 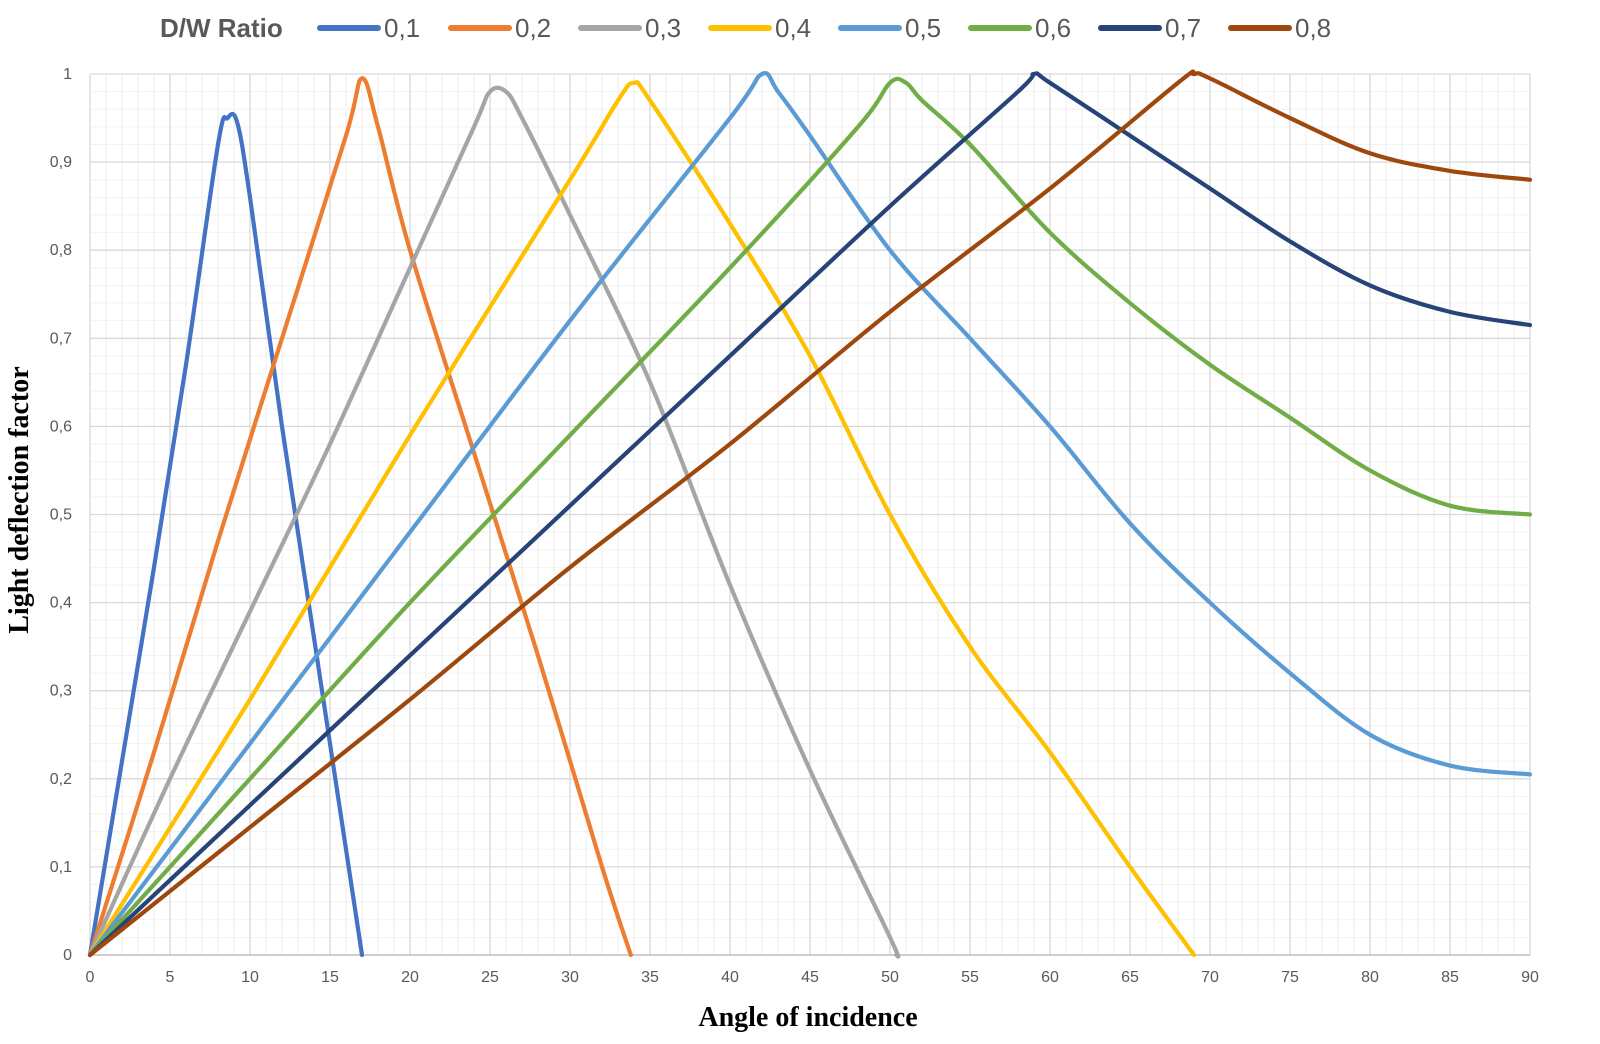 What do you see at coordinates (1370, 977) in the screenshot?
I see `x-tick-label: 80` at bounding box center [1370, 977].